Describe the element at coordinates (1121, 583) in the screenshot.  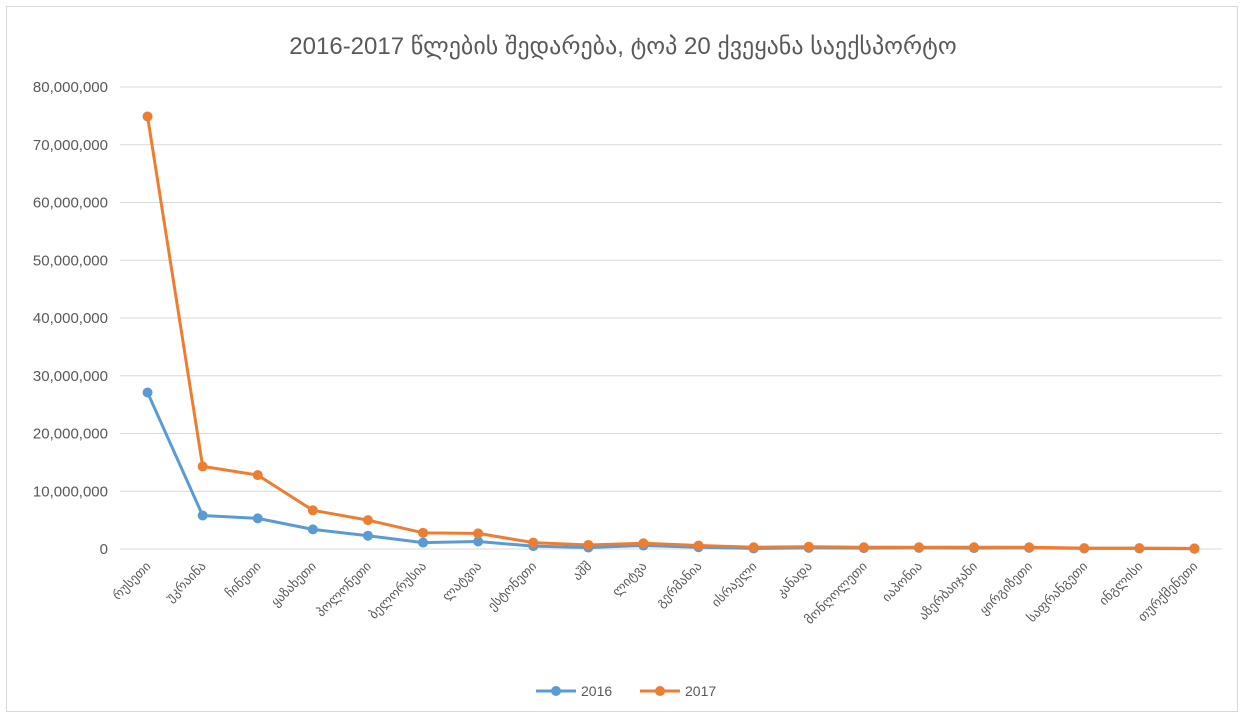
I see `x-tick-label: ინგლისი` at that location.